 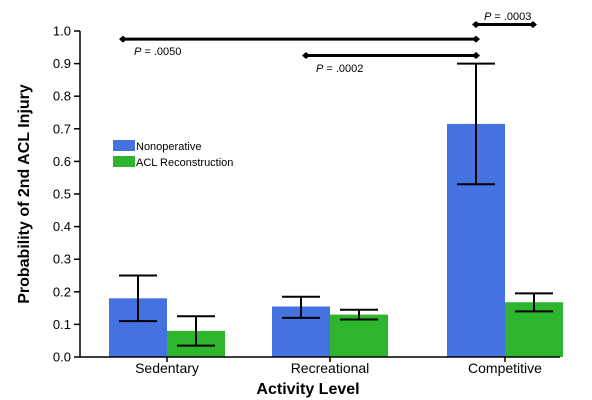 What do you see at coordinates (62, 324) in the screenshot?
I see `y-tick-label: 0.1` at bounding box center [62, 324].